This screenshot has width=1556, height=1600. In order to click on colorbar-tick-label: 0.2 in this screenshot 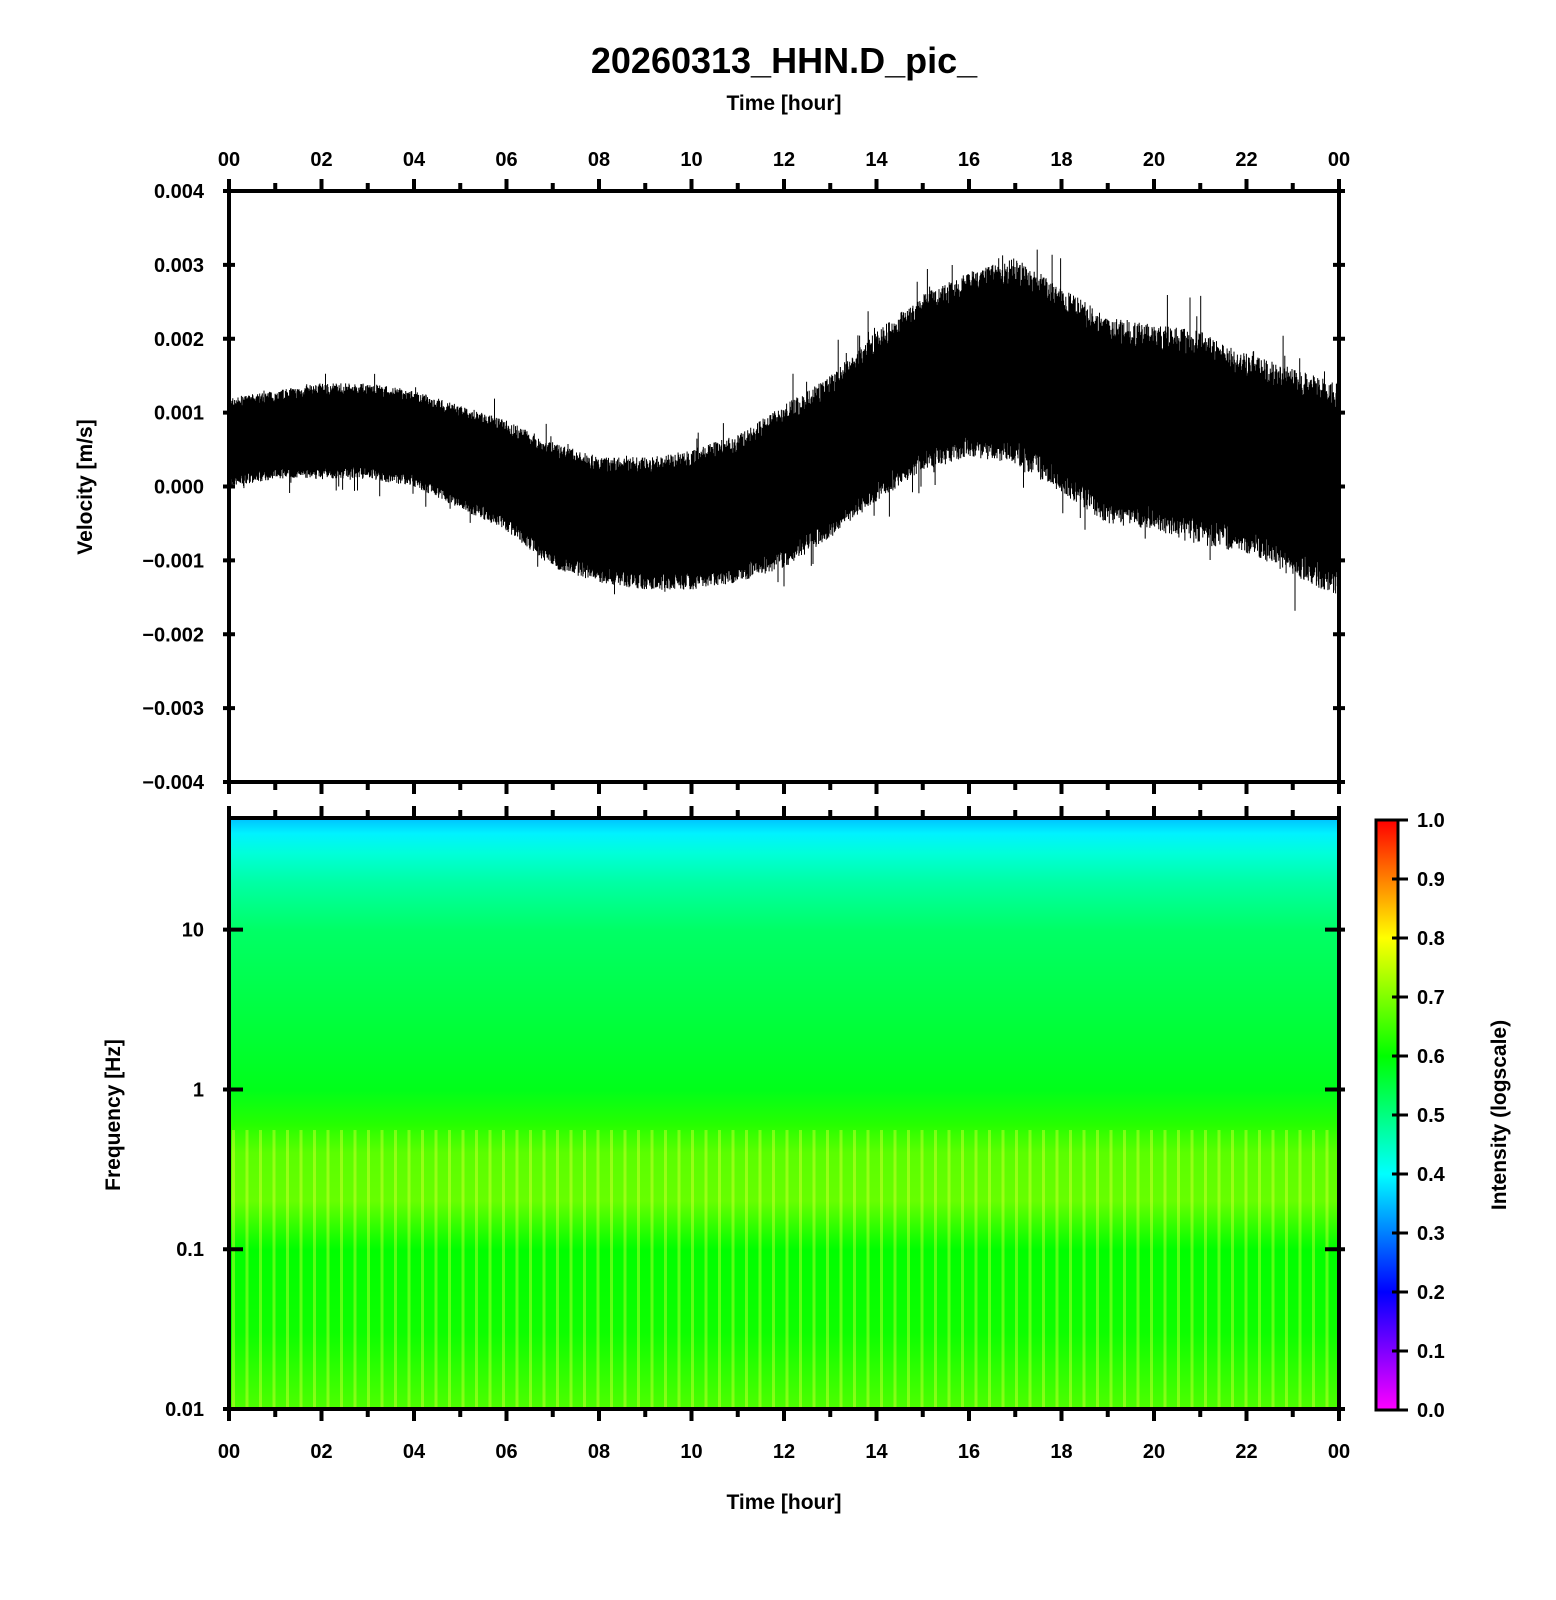, I will do `click(1431, 1293)`.